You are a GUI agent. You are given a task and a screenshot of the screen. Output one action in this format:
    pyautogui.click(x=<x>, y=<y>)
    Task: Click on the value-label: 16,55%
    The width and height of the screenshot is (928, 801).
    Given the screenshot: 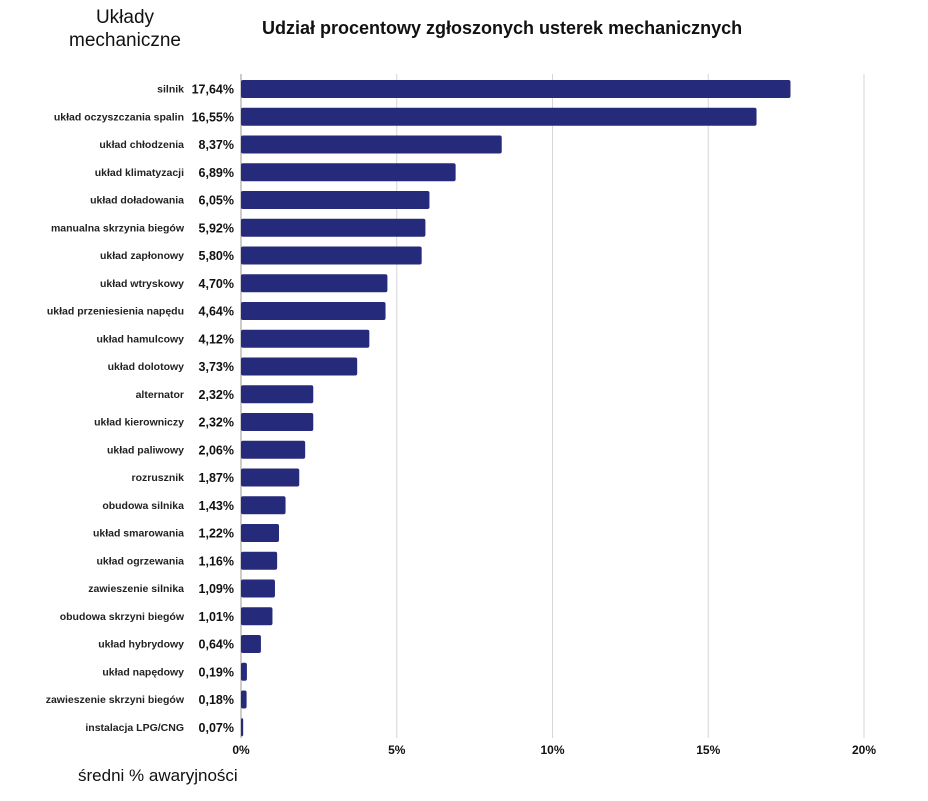 What is the action you would take?
    pyautogui.click(x=213, y=117)
    